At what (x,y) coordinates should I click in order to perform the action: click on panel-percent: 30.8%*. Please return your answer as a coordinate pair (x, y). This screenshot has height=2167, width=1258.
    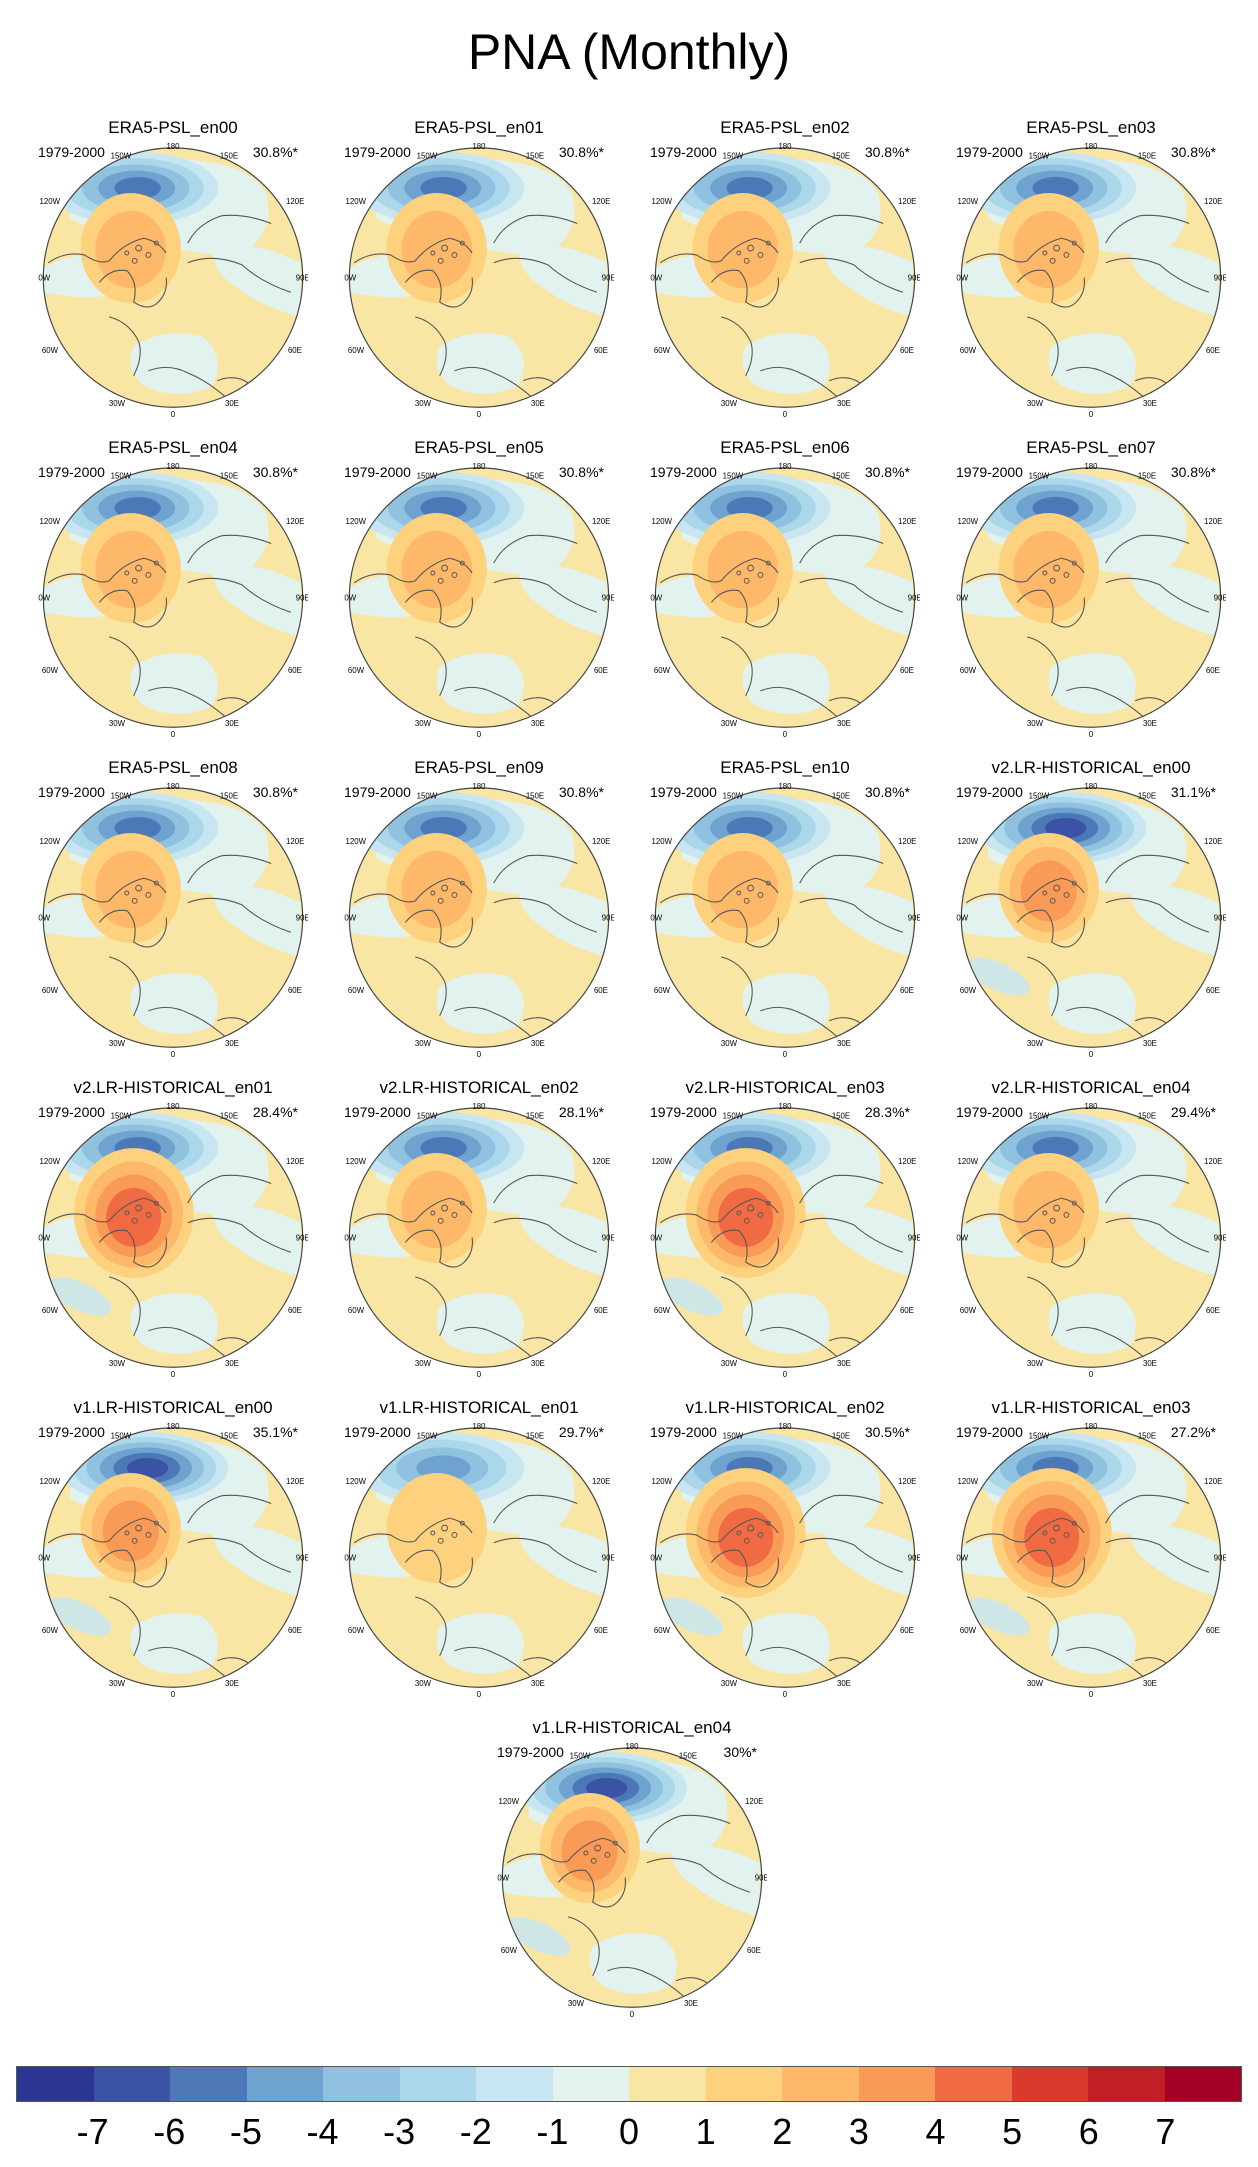
    Looking at the image, I should click on (1193, 472).